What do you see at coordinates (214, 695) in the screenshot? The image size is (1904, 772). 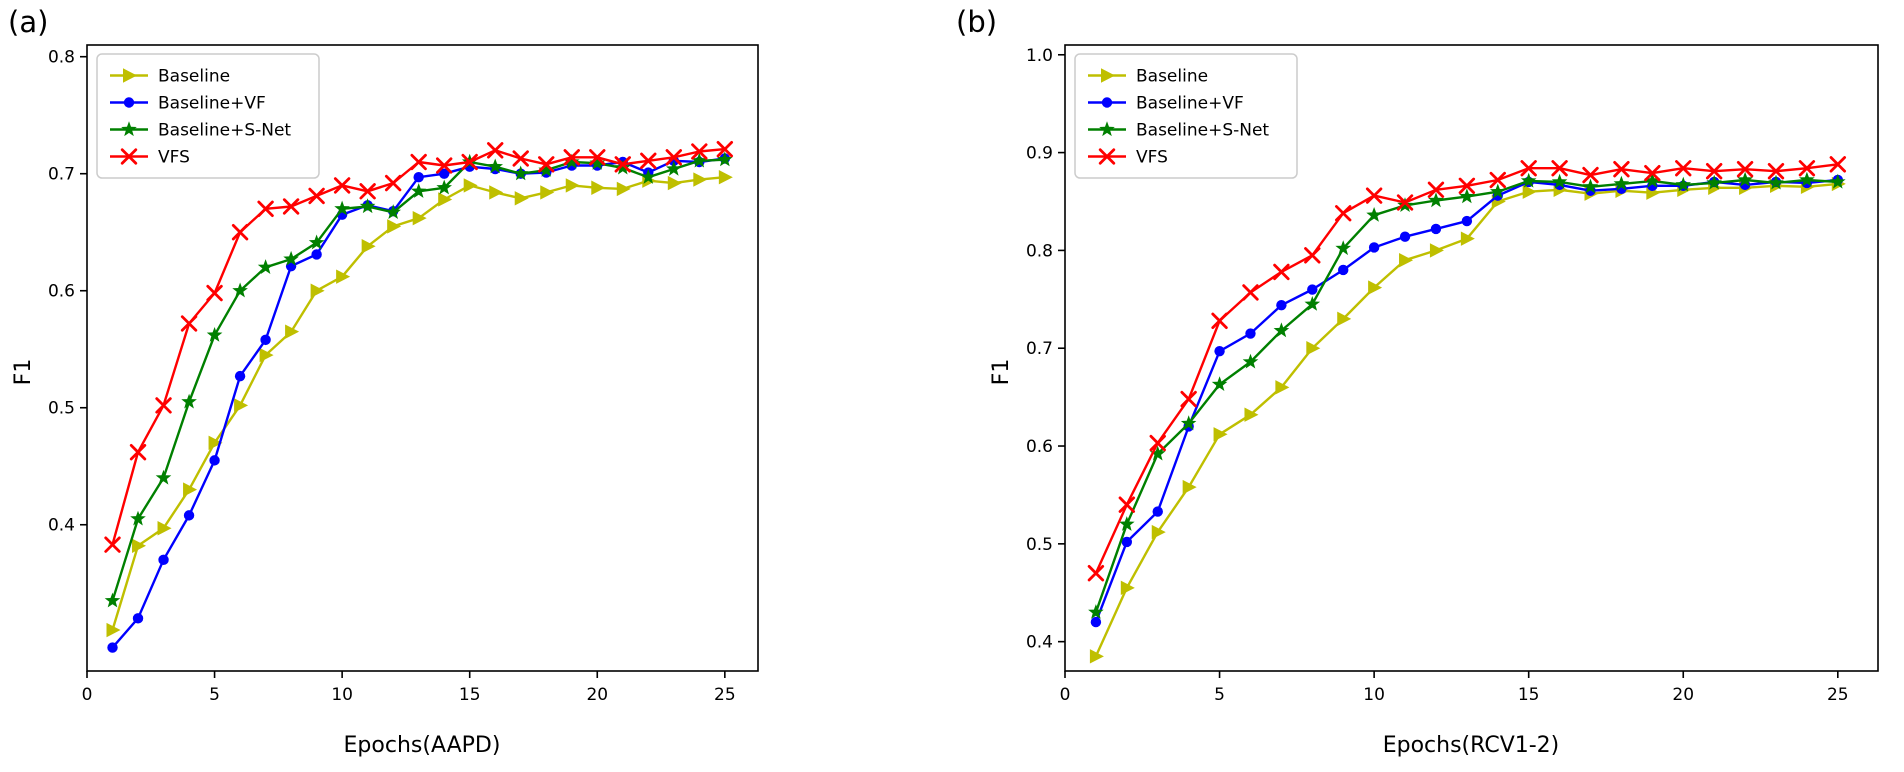 I see `x-tick-label: 5` at bounding box center [214, 695].